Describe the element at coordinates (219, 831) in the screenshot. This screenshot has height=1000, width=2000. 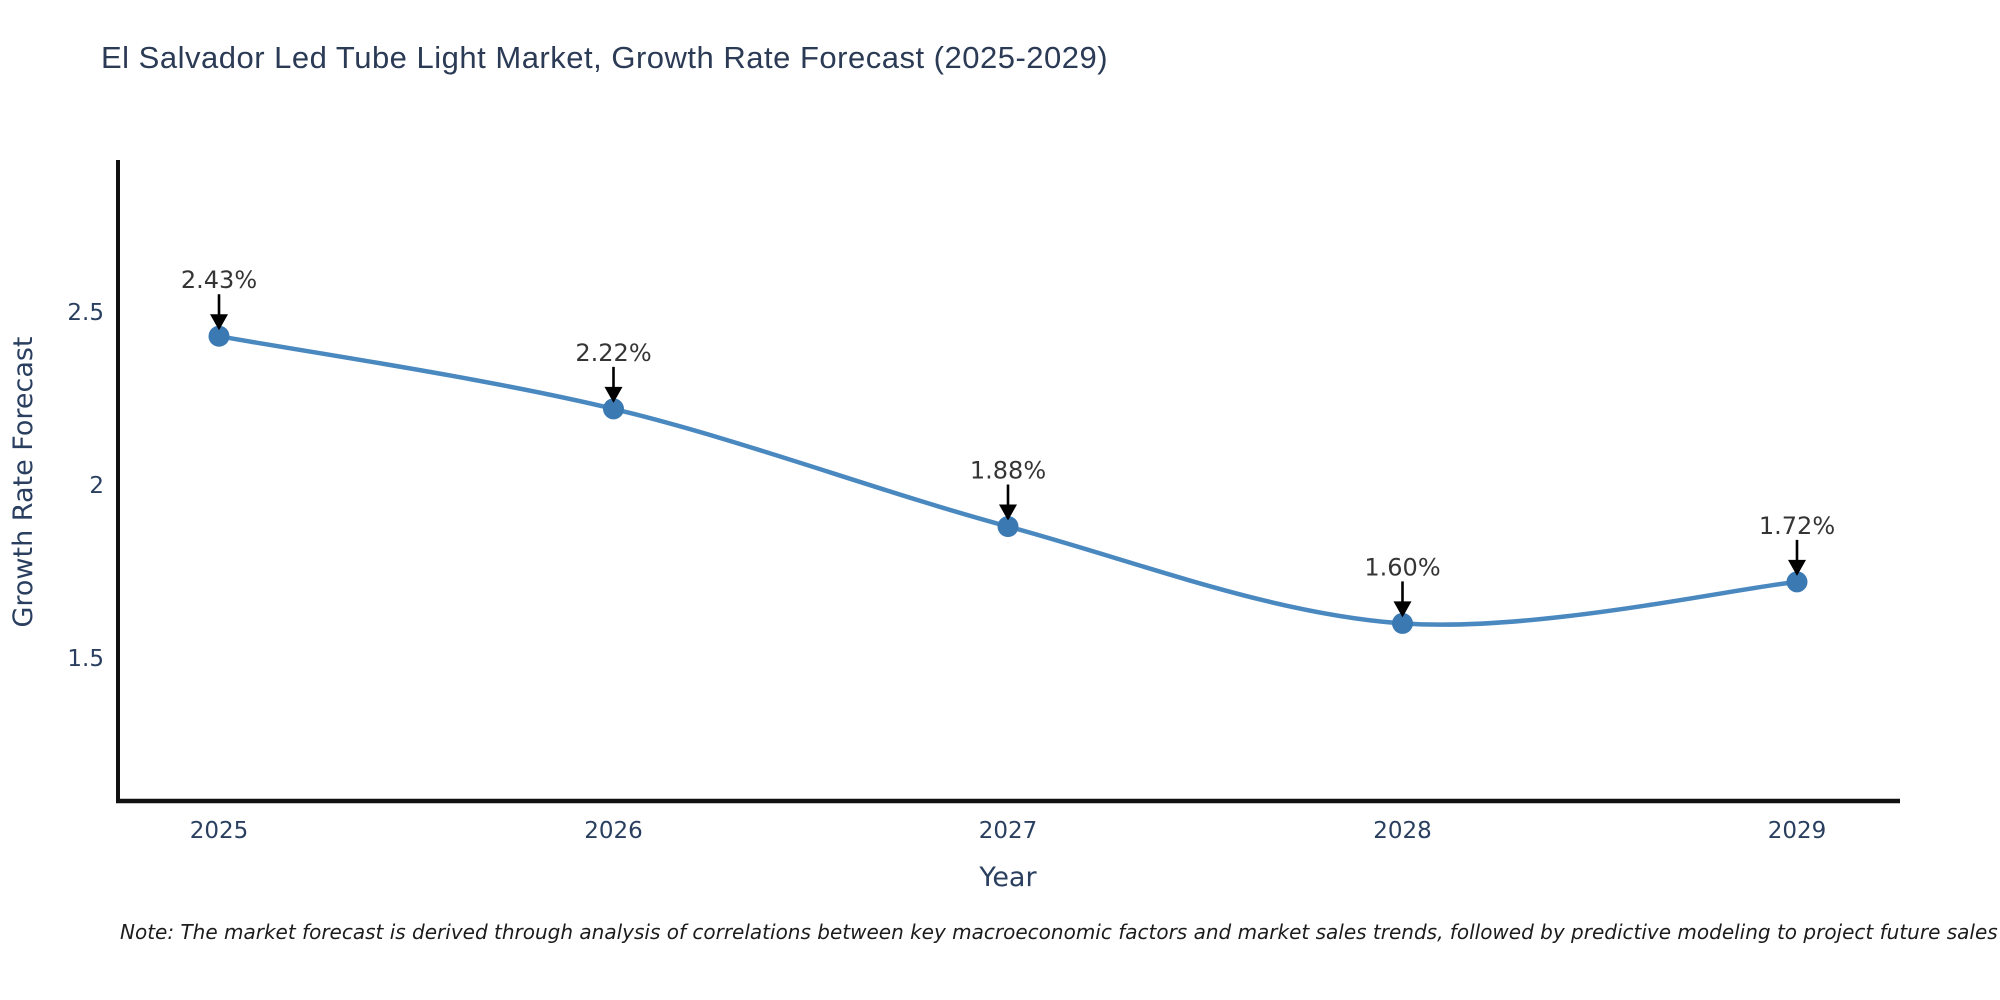
I see `x-tick-2025: 2025` at that location.